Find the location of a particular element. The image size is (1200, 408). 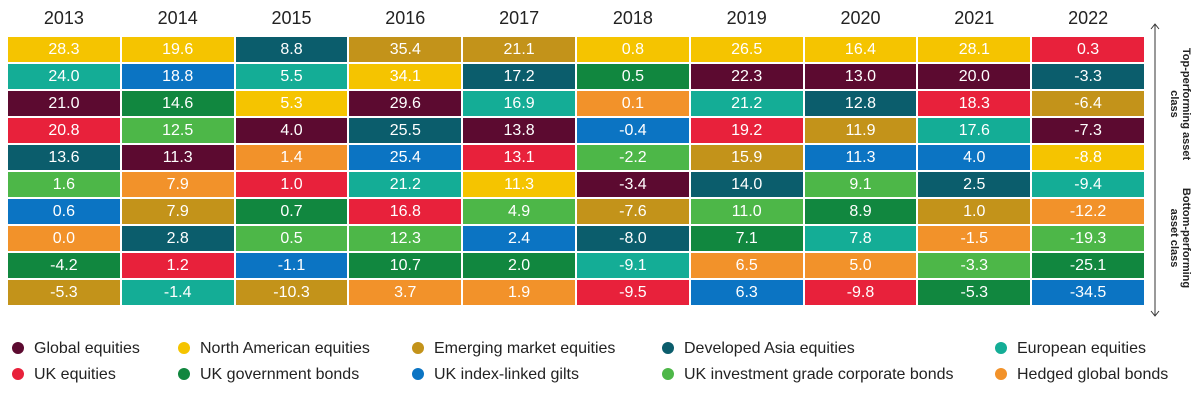

cell: 28.3 is located at coordinates (64, 49).